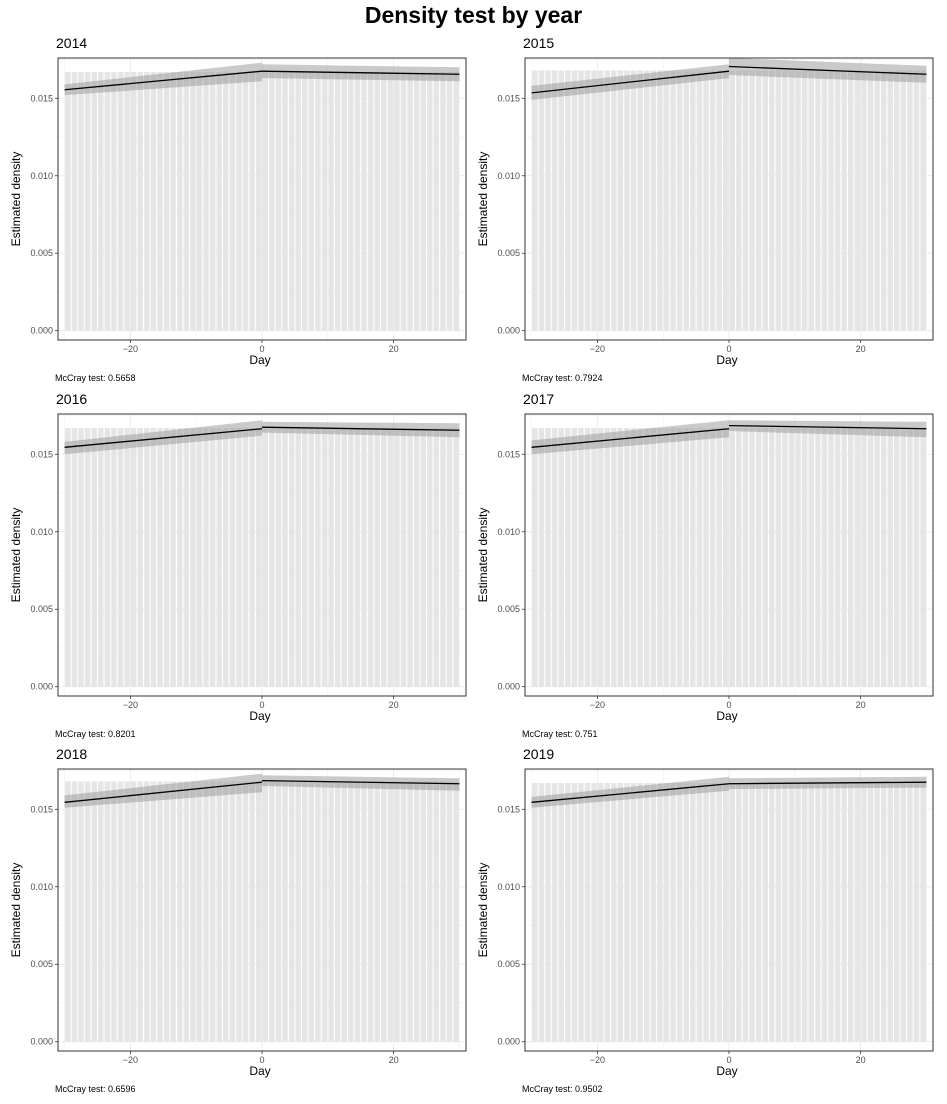 This screenshot has width=947, height=1104. I want to click on y-tick-label: 0.000, so click(508, 1042).